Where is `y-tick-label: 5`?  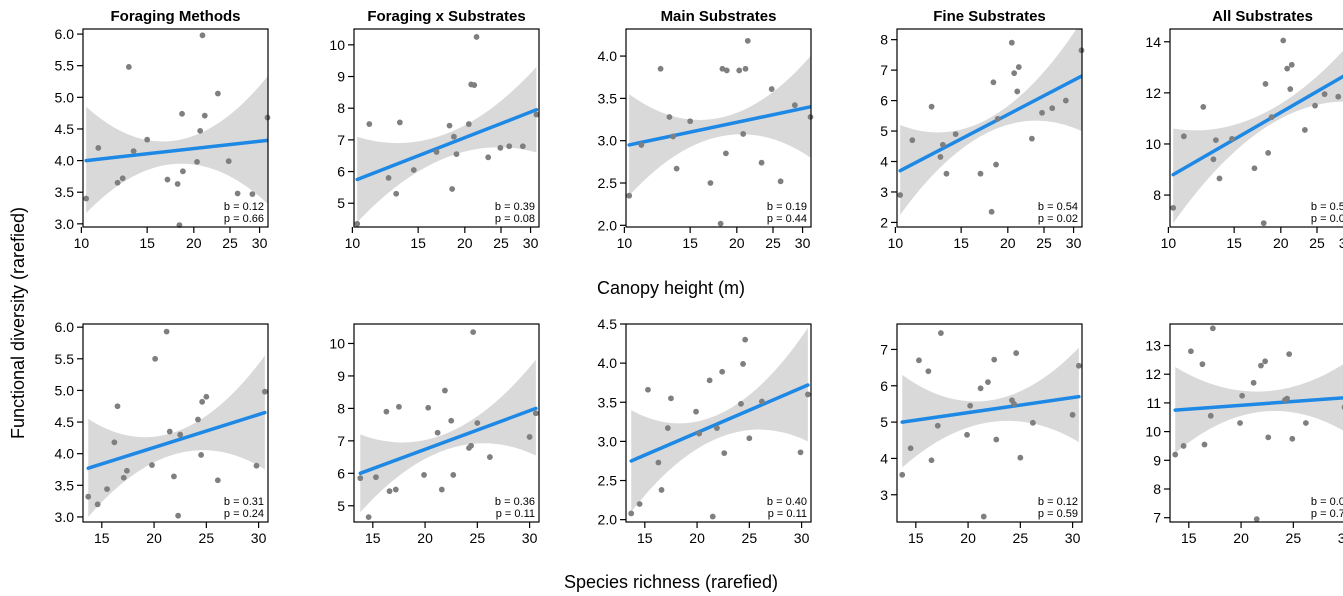
y-tick-label: 5 is located at coordinates (341, 506).